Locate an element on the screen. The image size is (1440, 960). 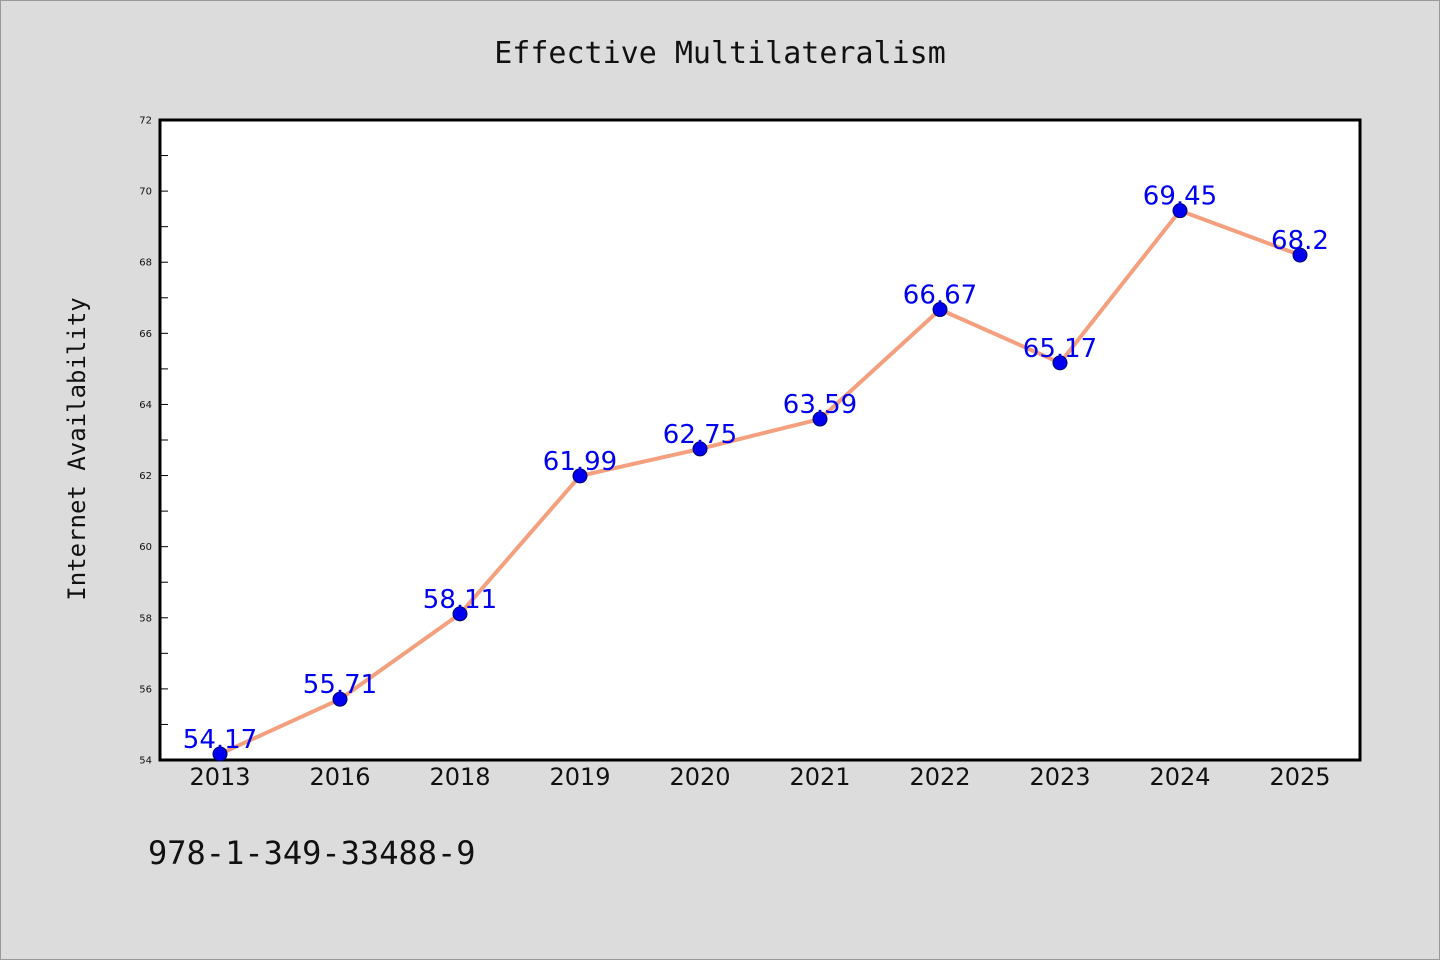
x-tick-label: 2025 is located at coordinates (1299, 777).